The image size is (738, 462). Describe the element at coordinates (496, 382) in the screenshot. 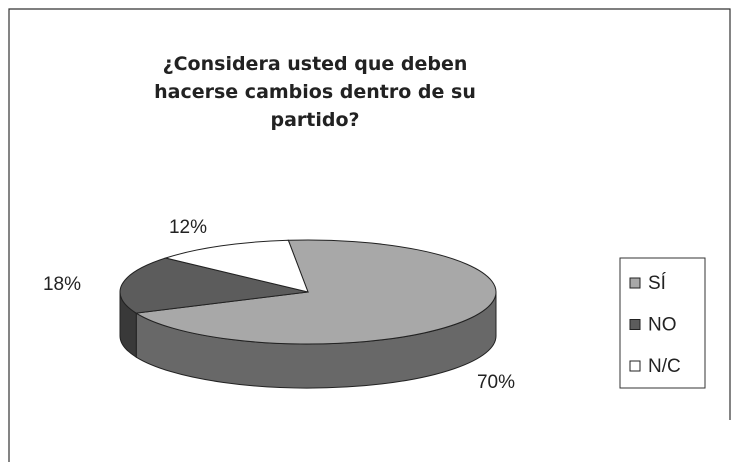

I see `data-label: 70%` at that location.